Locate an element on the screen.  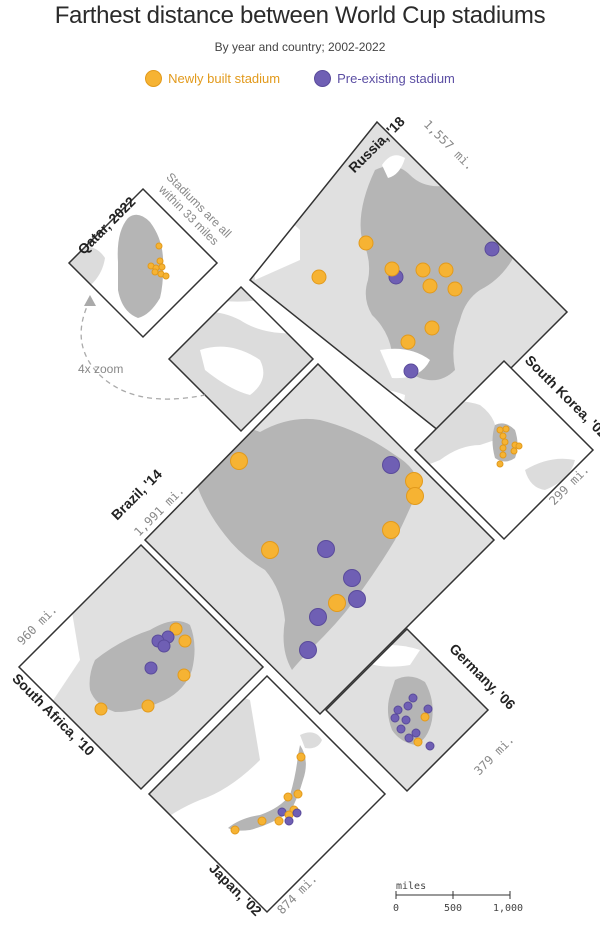
legend-item-pre: Pre-existing stadium is located at coordinates (384, 78).